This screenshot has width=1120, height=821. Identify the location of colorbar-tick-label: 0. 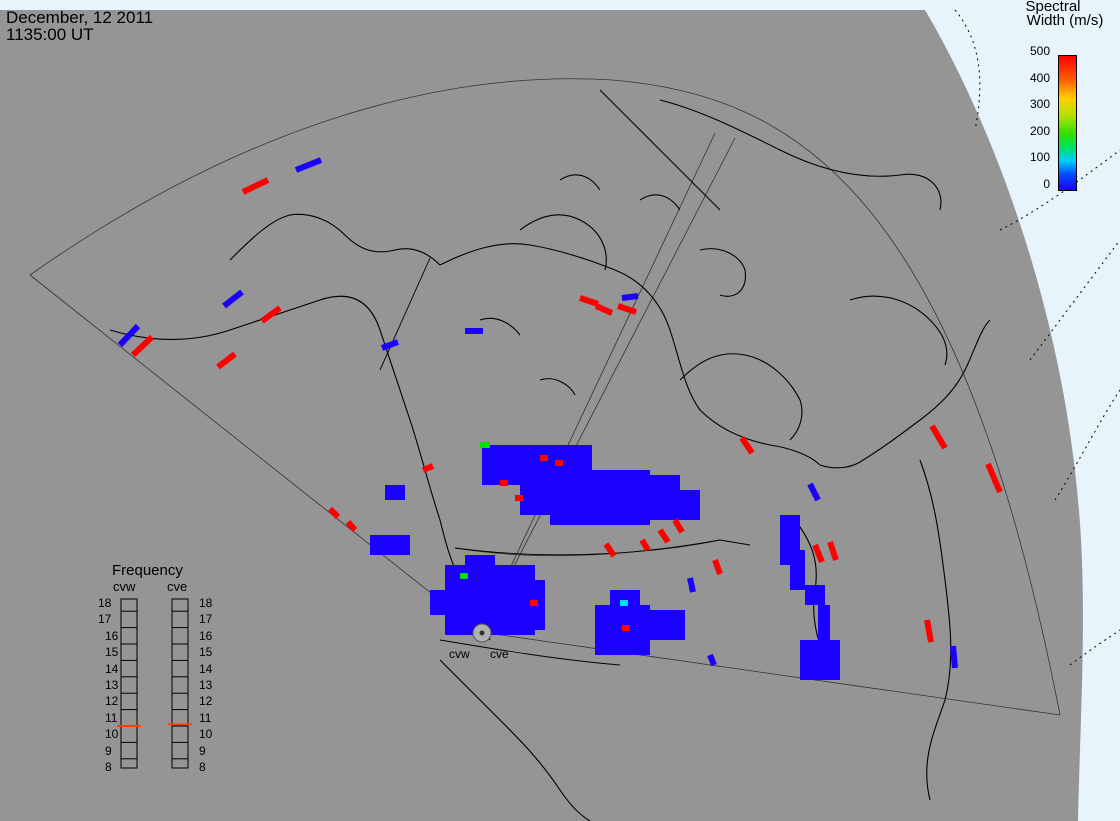
(1046, 184).